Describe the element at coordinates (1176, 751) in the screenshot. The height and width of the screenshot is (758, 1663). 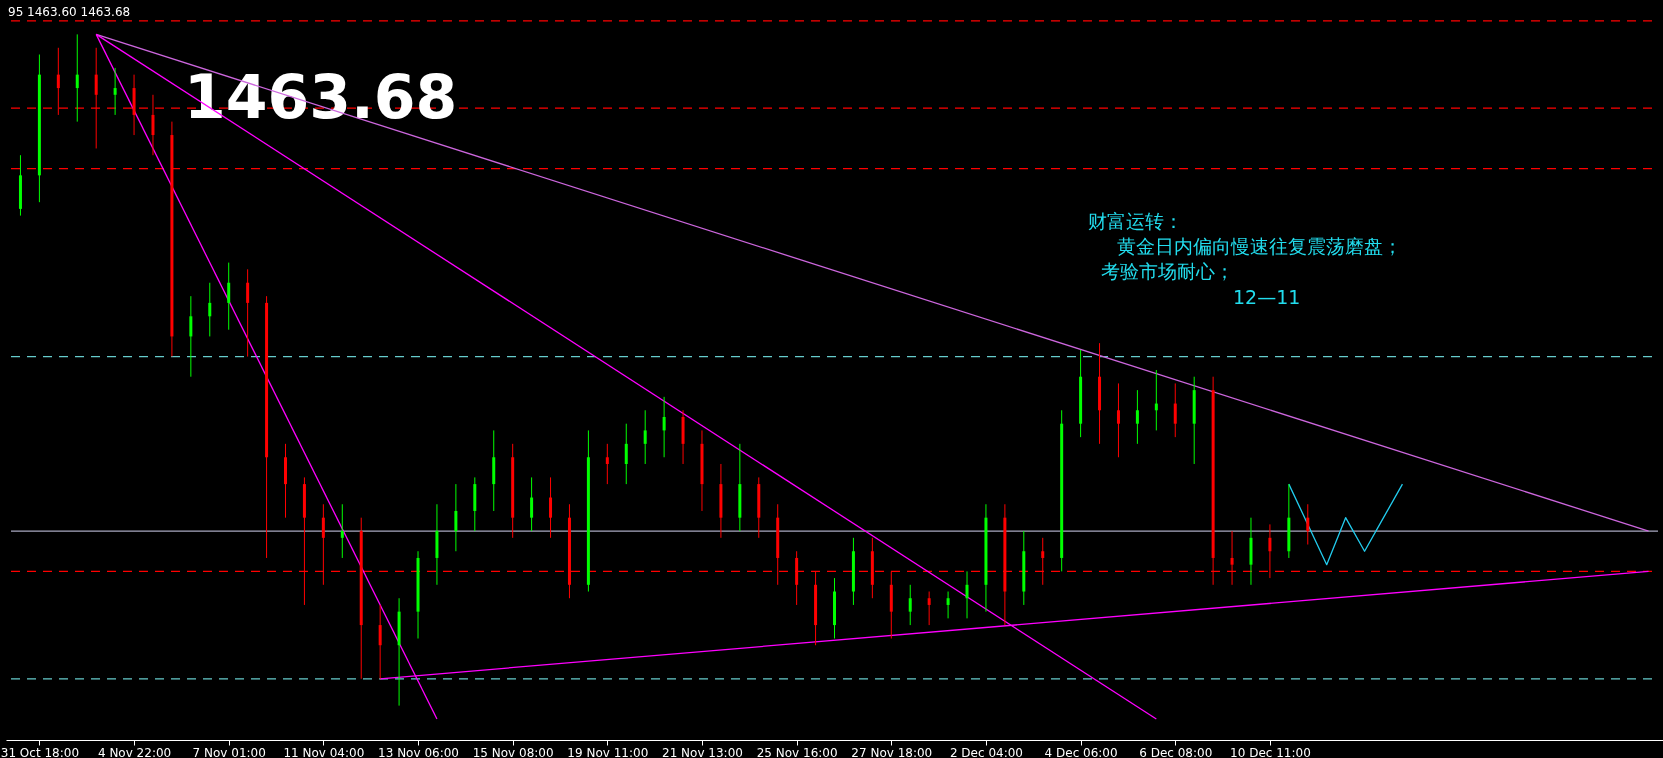
I see `x-tick-label: 6 Dec 08:00` at that location.